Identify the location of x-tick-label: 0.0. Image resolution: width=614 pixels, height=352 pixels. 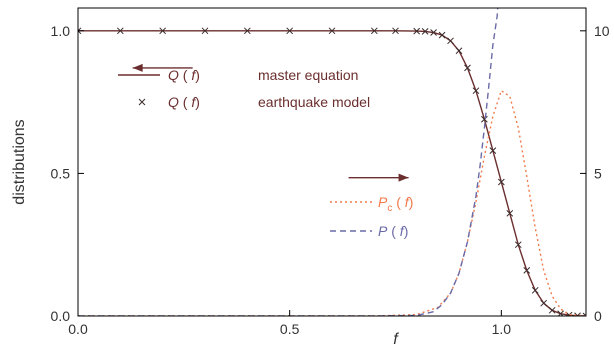
(78, 329).